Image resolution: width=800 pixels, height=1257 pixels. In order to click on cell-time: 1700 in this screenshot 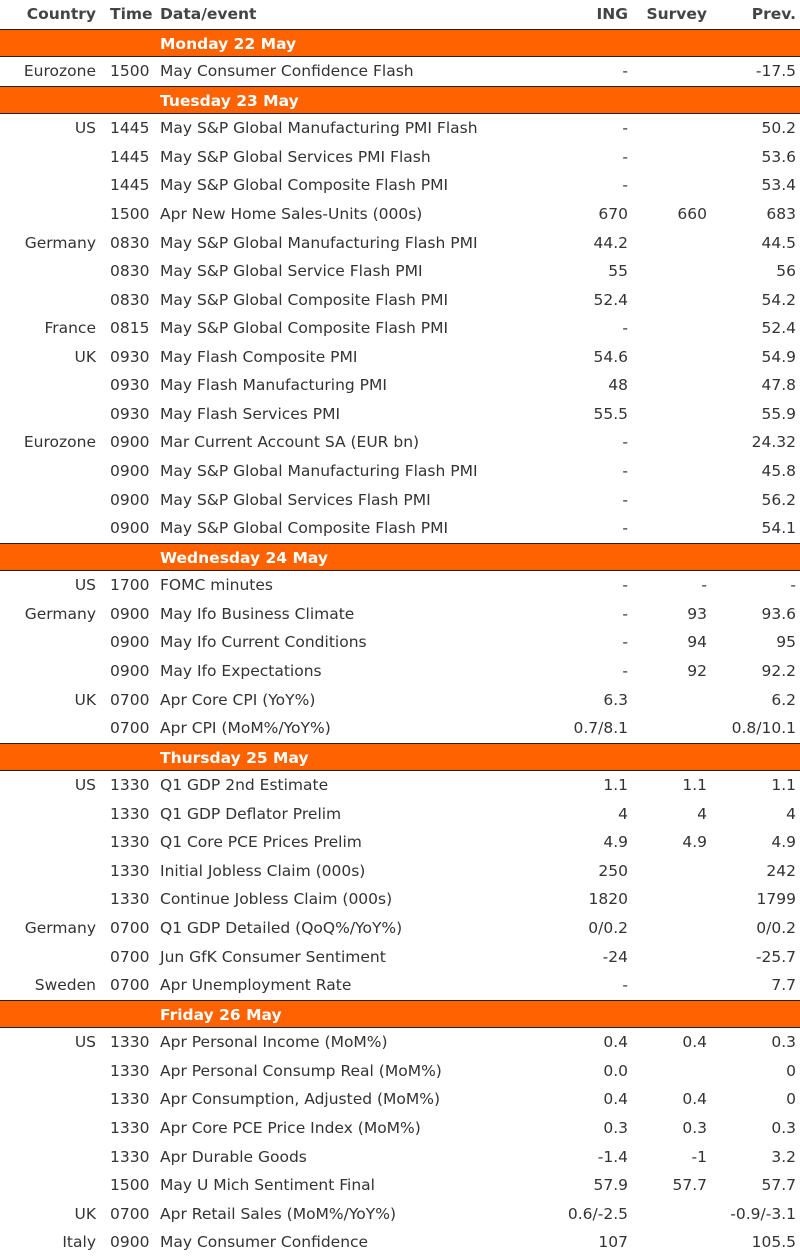, I will do `click(130, 585)`.